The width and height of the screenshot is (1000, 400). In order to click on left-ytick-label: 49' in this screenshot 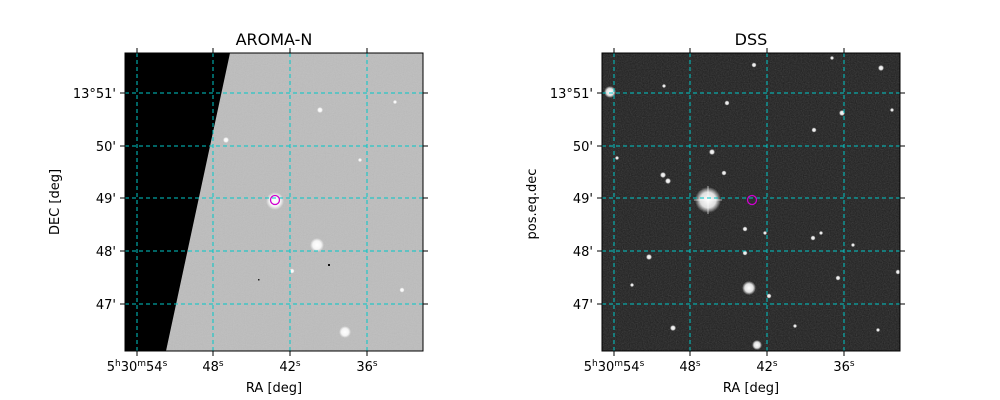, I will do `click(106, 199)`.